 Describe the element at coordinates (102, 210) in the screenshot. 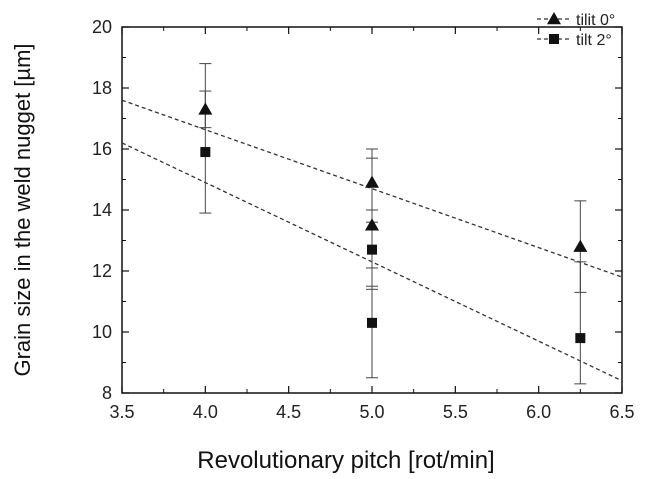

I see `y-tick-label: 14` at that location.